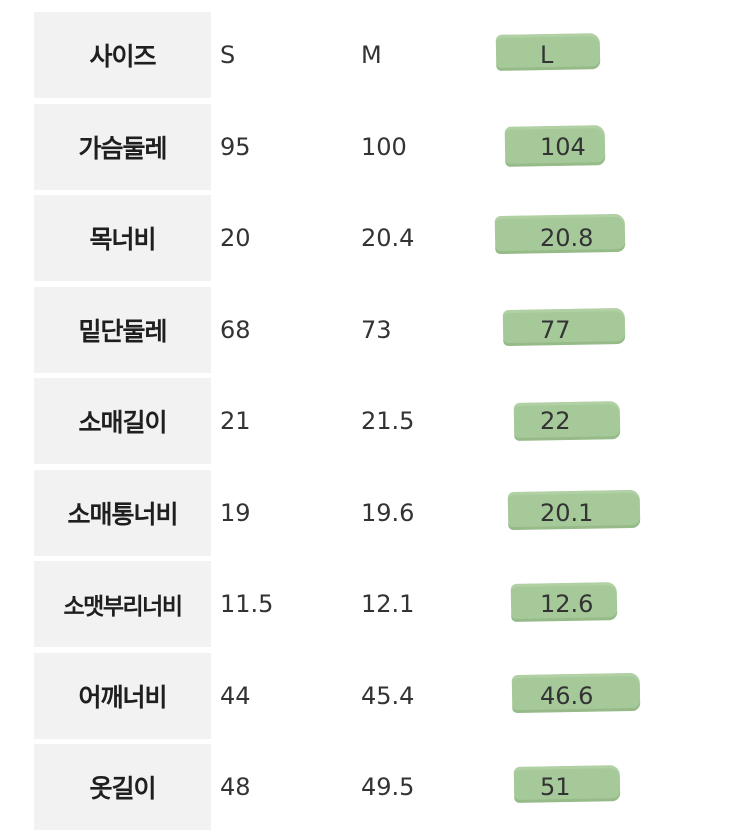 This screenshot has width=750, height=834. I want to click on value-s: 20, so click(235, 238).